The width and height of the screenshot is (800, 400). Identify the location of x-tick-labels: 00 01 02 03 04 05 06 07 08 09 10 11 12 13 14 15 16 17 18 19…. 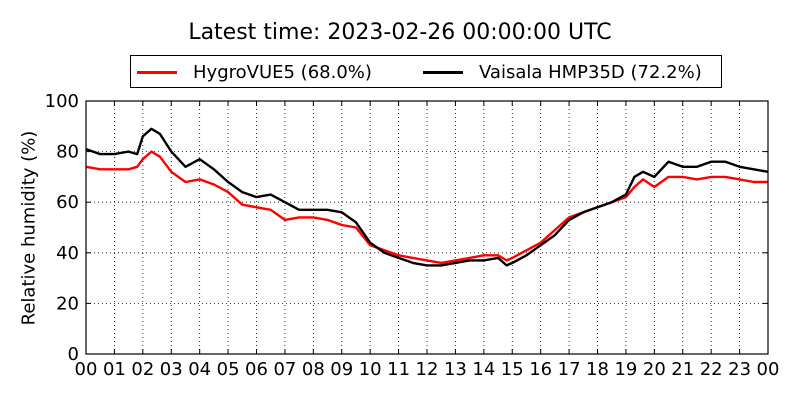
(427, 369).